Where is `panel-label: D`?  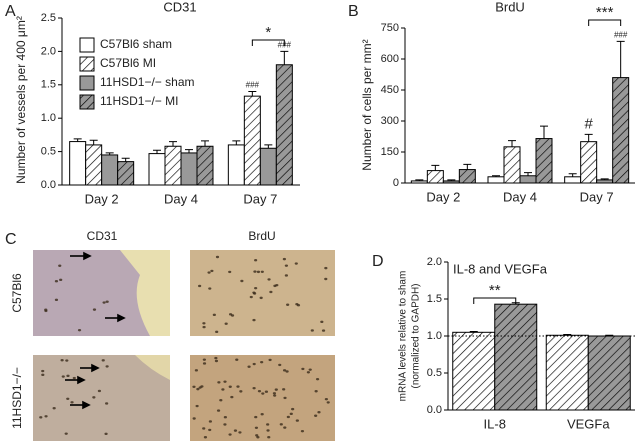
panel-label: D is located at coordinates (378, 261).